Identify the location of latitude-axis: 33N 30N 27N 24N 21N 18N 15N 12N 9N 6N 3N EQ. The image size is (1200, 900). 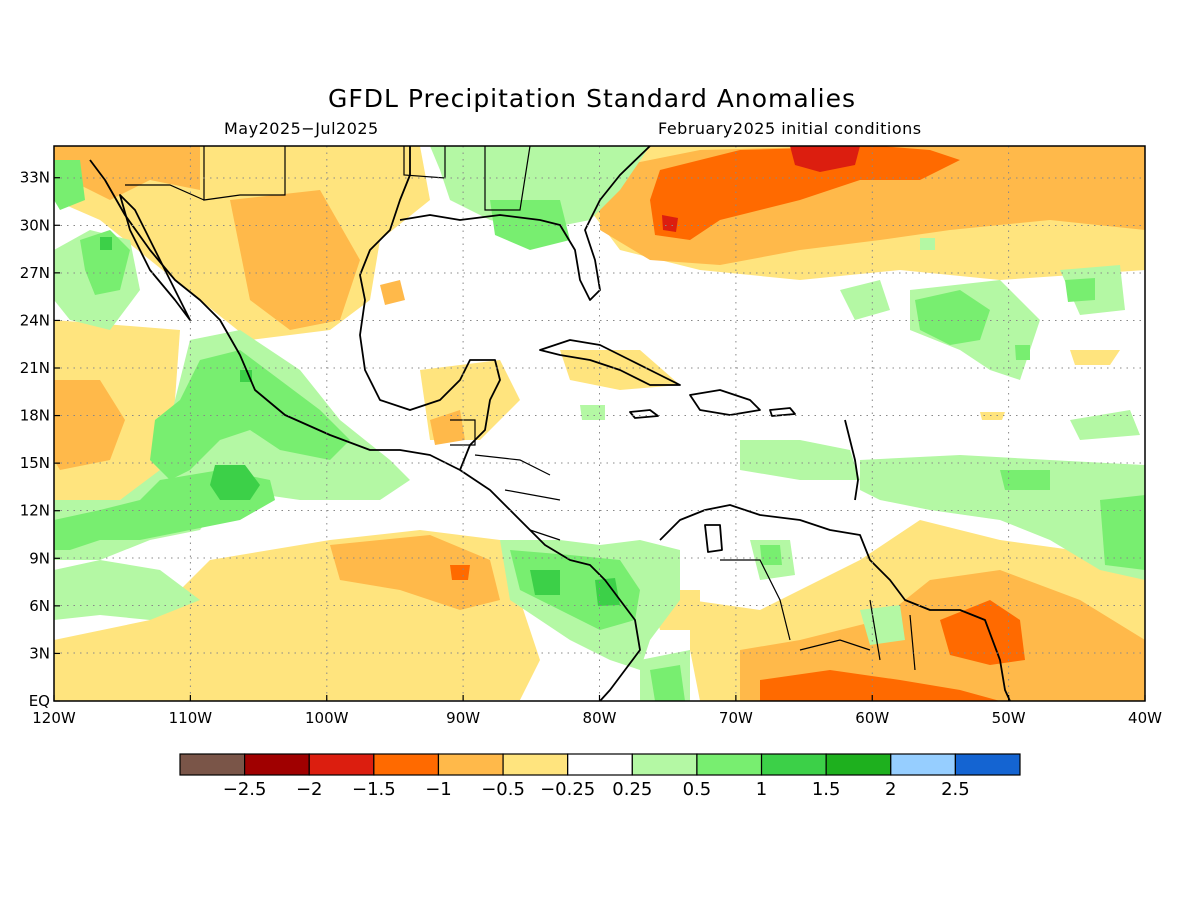
(40, 439).